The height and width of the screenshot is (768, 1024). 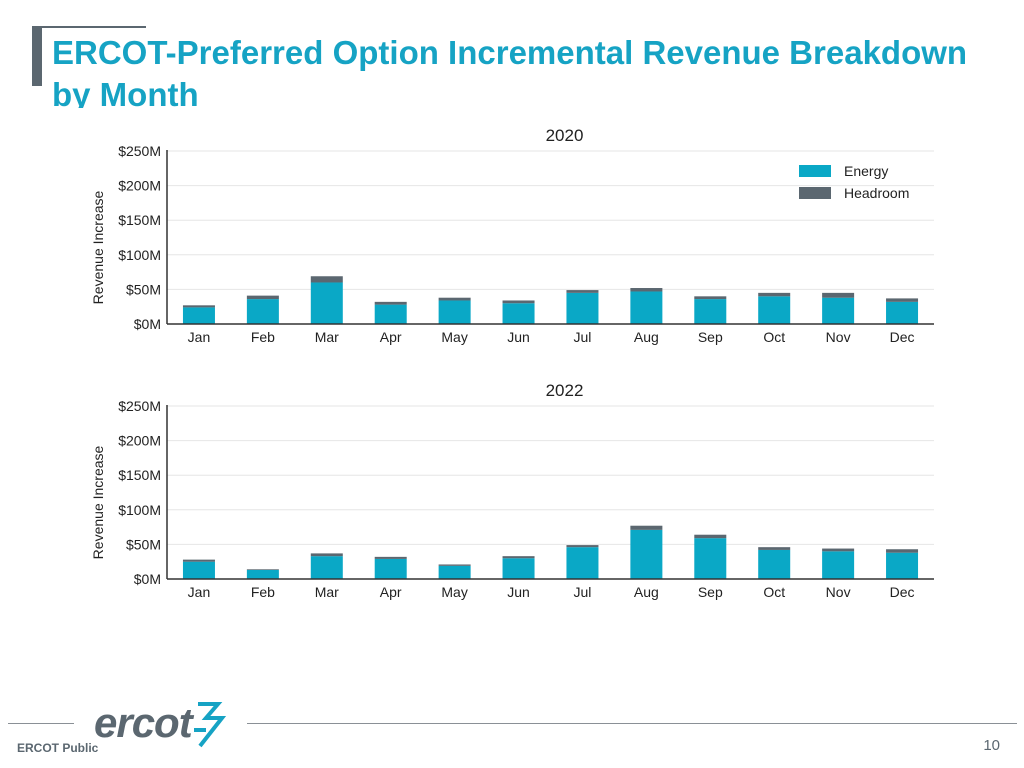 What do you see at coordinates (632, 723) in the screenshot?
I see `footer-divider-right` at bounding box center [632, 723].